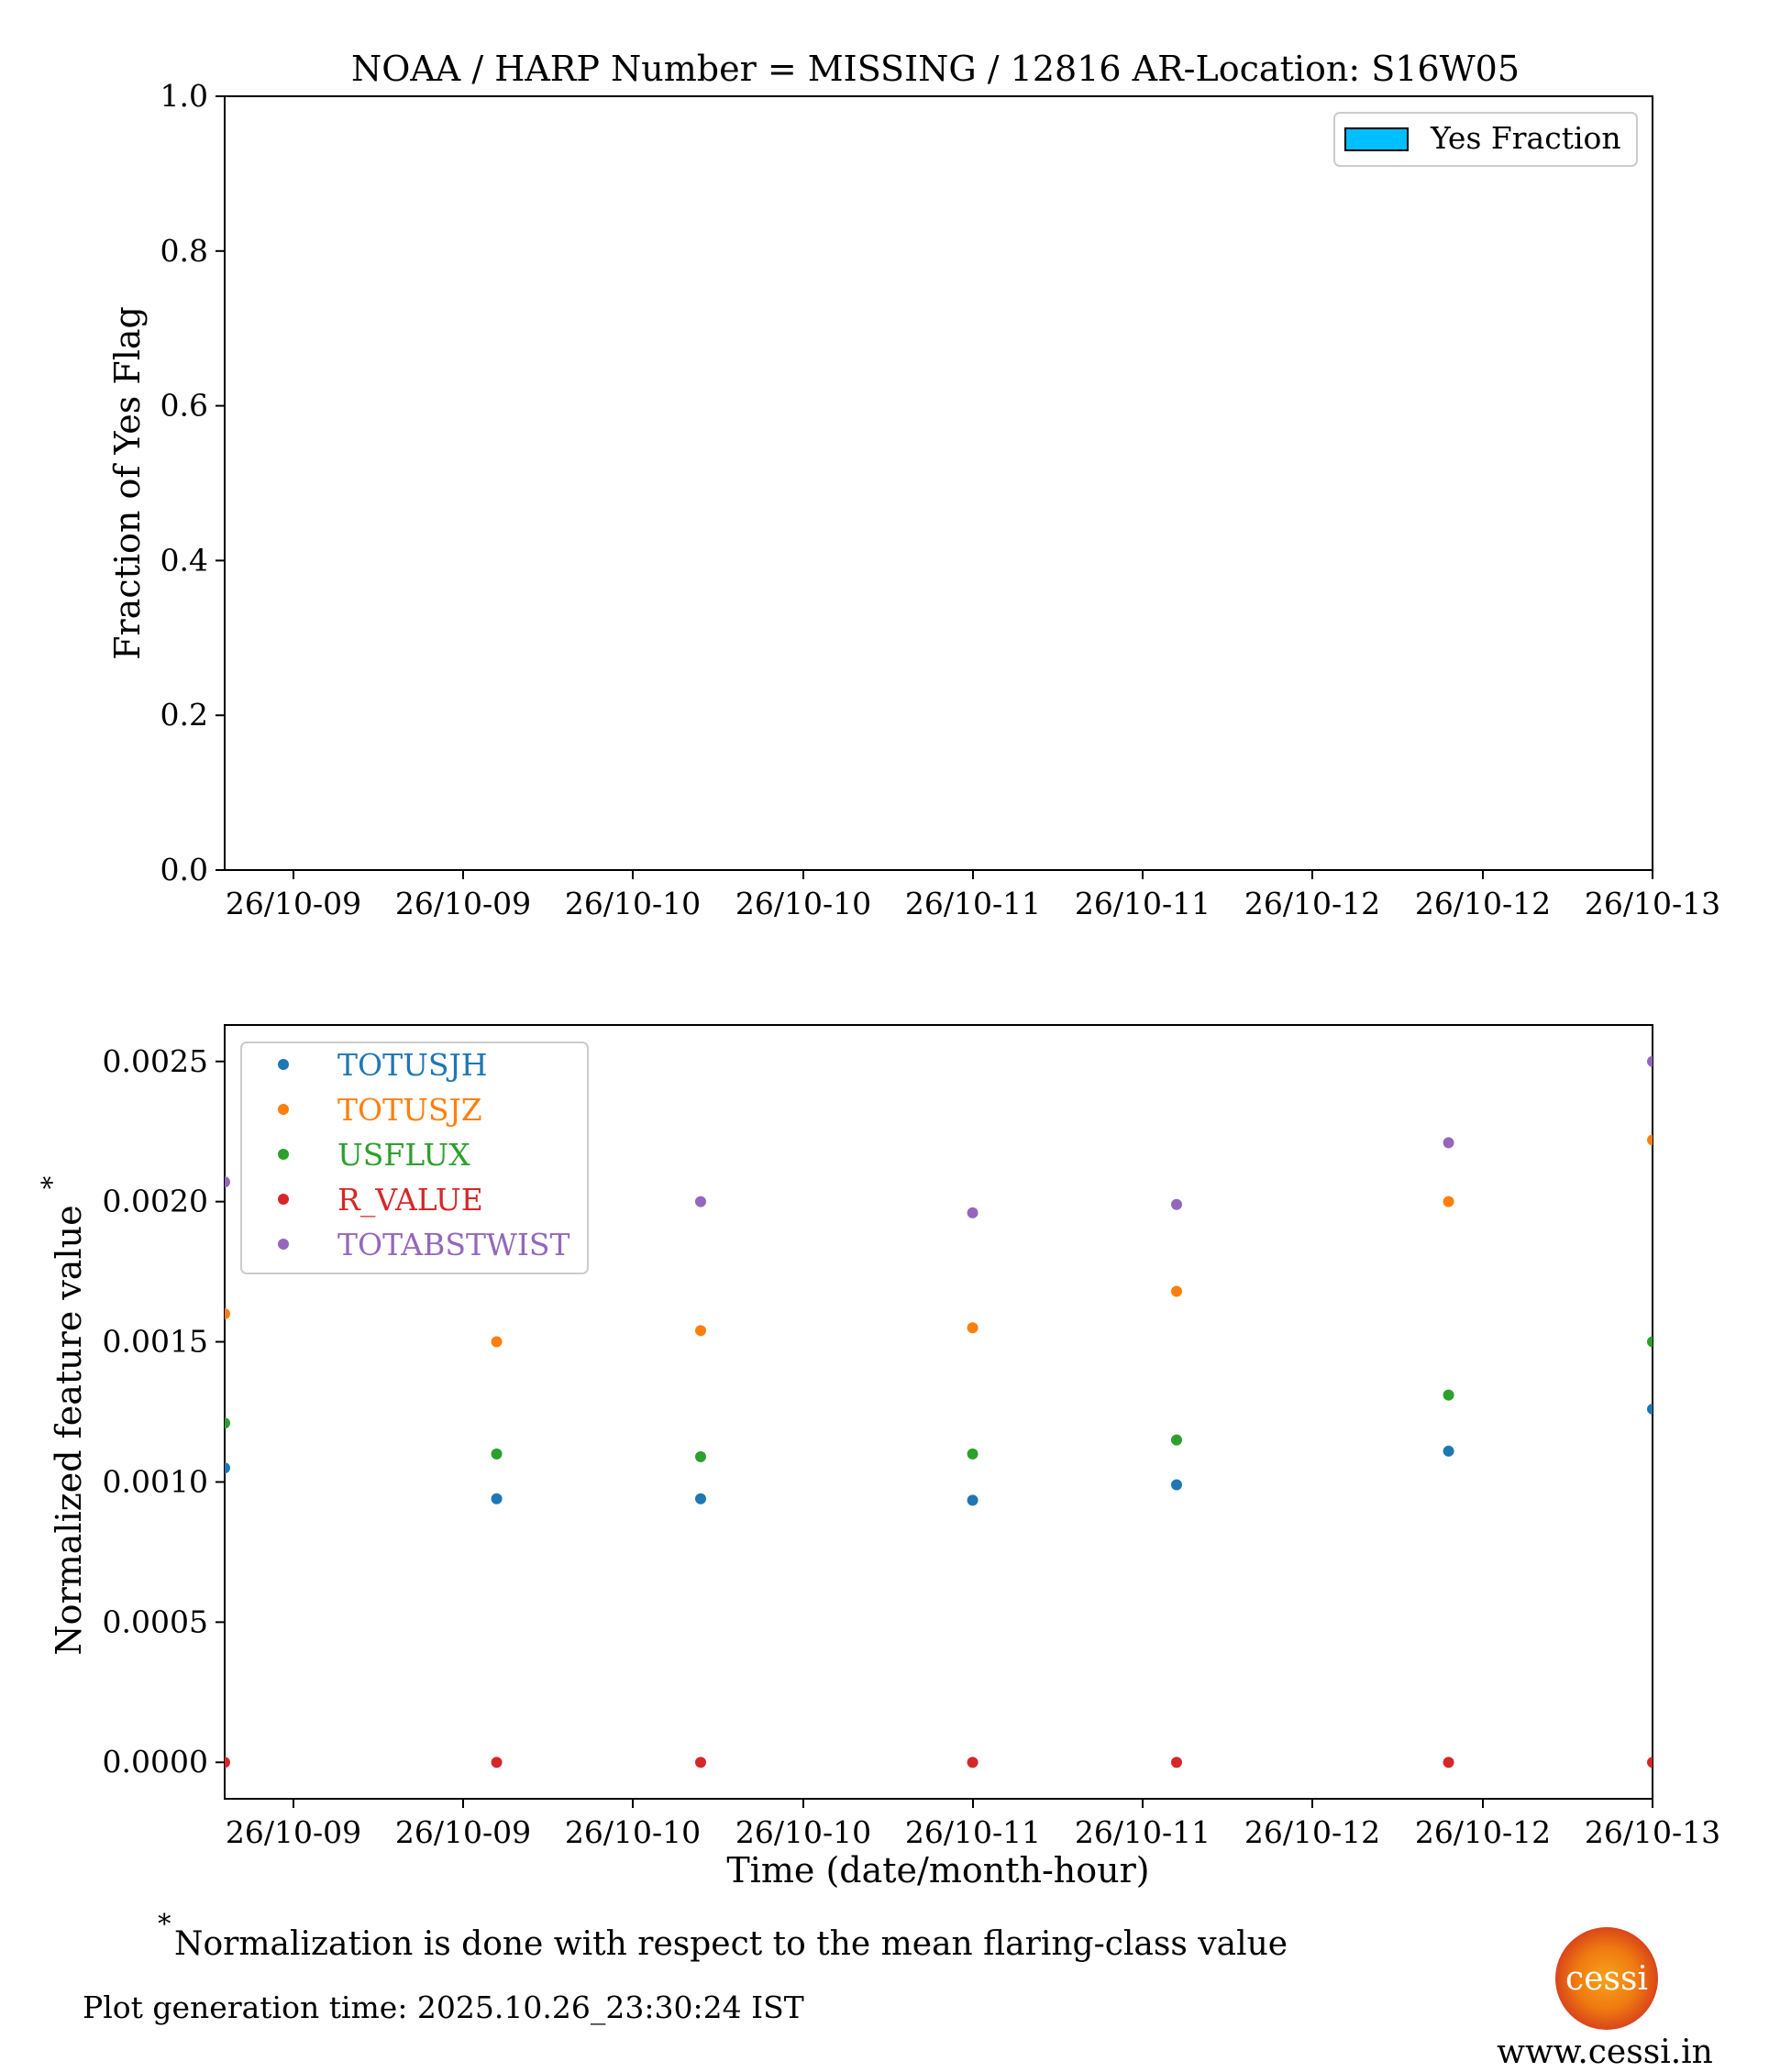 The width and height of the screenshot is (1769, 2072). What do you see at coordinates (184, 406) in the screenshot?
I see `top-y-tick-label: 0.6` at bounding box center [184, 406].